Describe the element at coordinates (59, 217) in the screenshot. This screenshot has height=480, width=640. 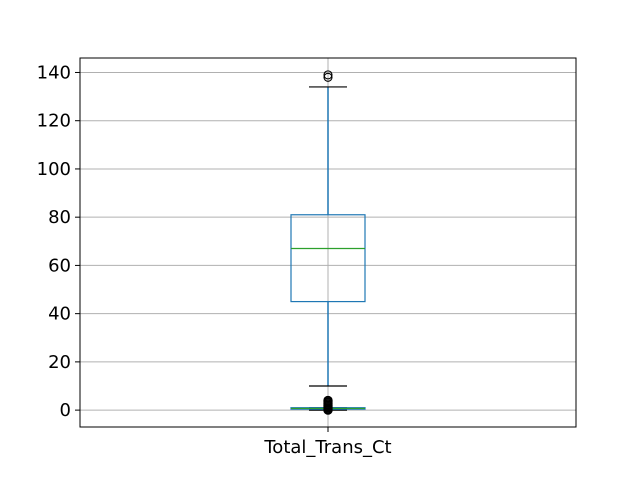
I see `y-tick-label: 80` at that location.